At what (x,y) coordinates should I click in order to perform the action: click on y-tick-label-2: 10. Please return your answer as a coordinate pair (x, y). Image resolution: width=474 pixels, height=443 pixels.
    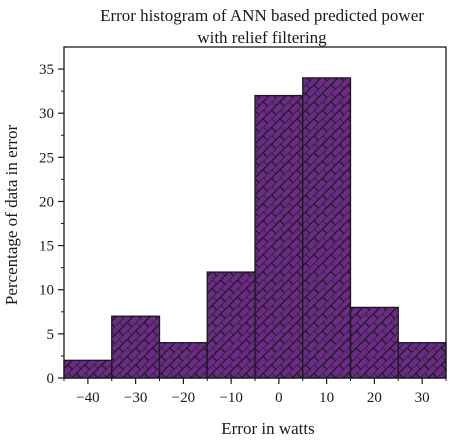
    Looking at the image, I should click on (46, 291).